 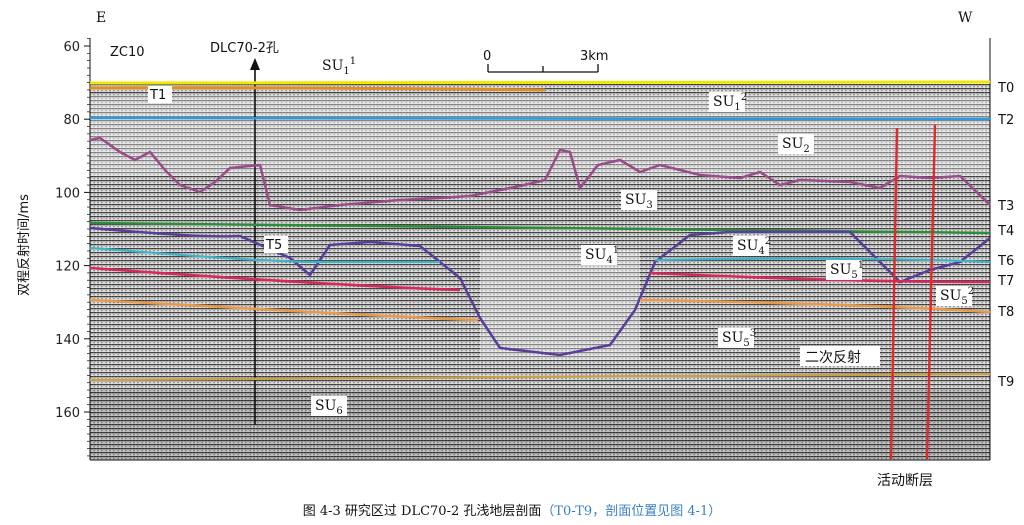 I want to click on unit-label: SU52, so click(x=955, y=296).